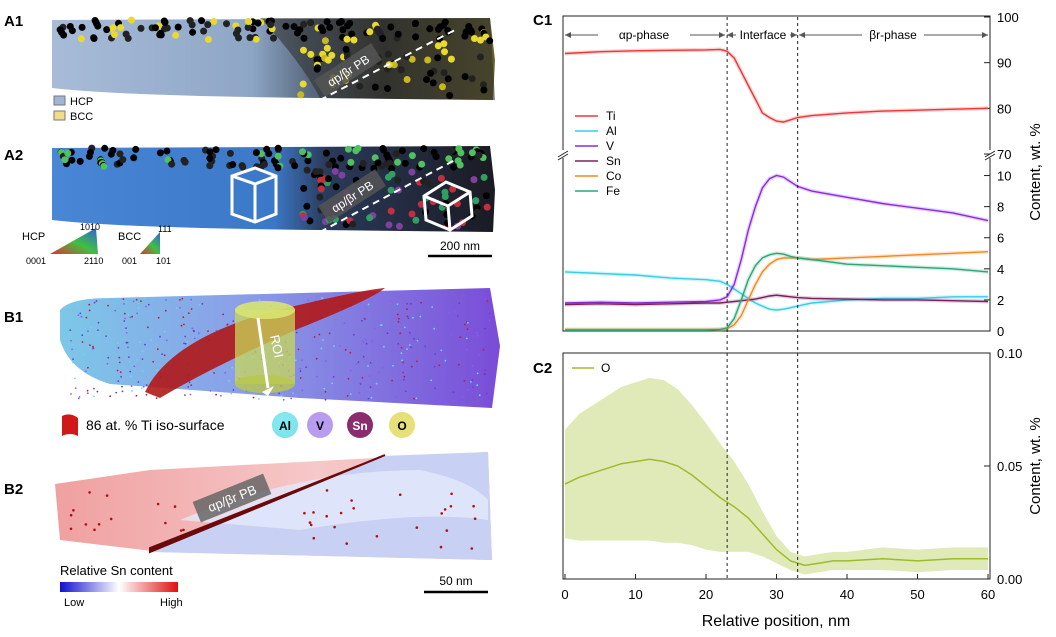 The height and width of the screenshot is (637, 1056). Describe the element at coordinates (59, 115) in the screenshot. I see `legend-bcc-swatch` at that location.